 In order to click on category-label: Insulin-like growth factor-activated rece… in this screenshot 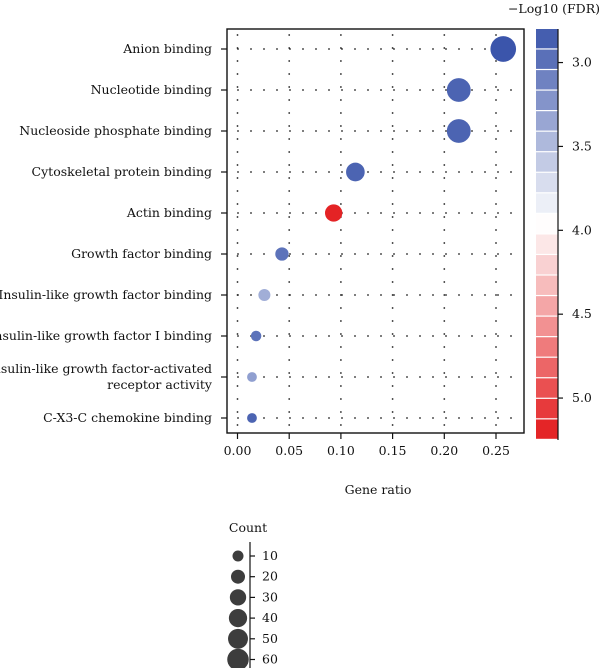, I will do `click(106, 376)`.